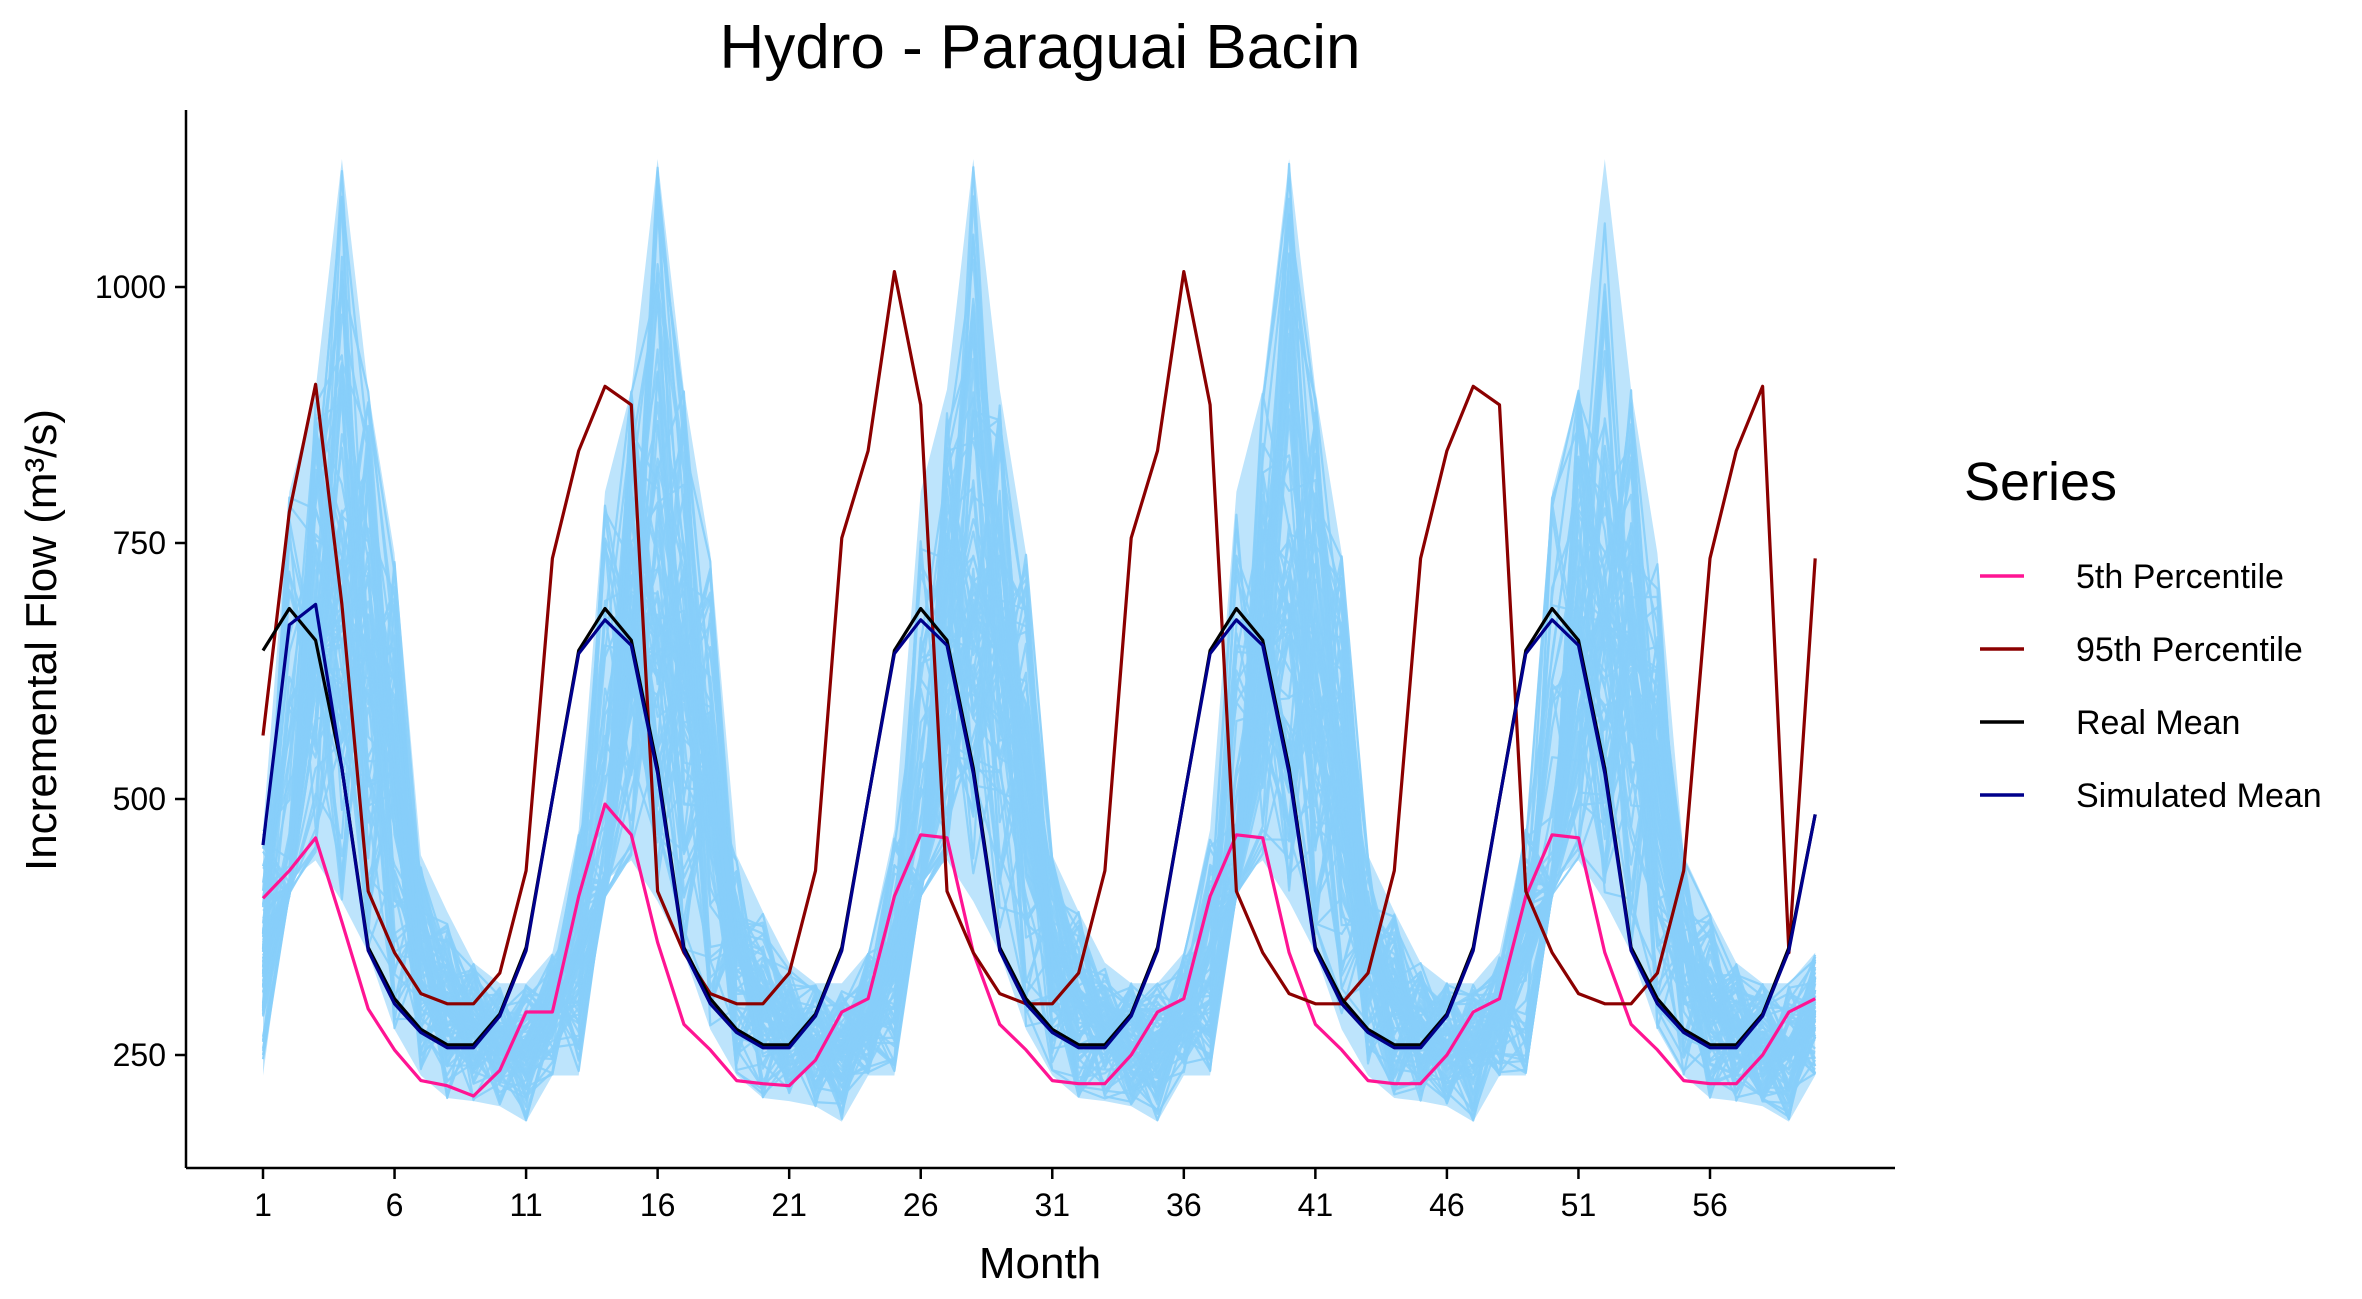 The width and height of the screenshot is (2362, 1299). Describe the element at coordinates (921, 1205) in the screenshot. I see `x-tick-label: 26` at that location.